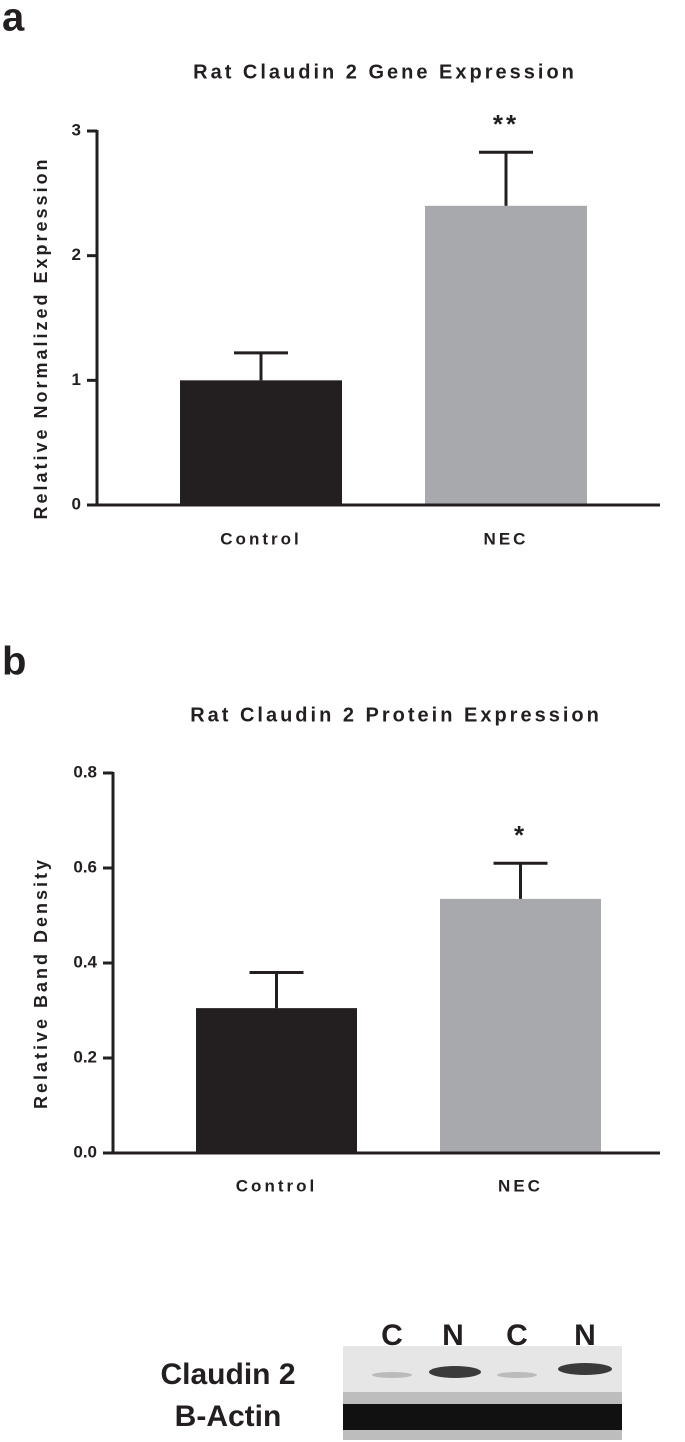 The width and height of the screenshot is (685, 1442). Describe the element at coordinates (85, 1151) in the screenshot. I see `y-tick-label: 0.0` at that location.